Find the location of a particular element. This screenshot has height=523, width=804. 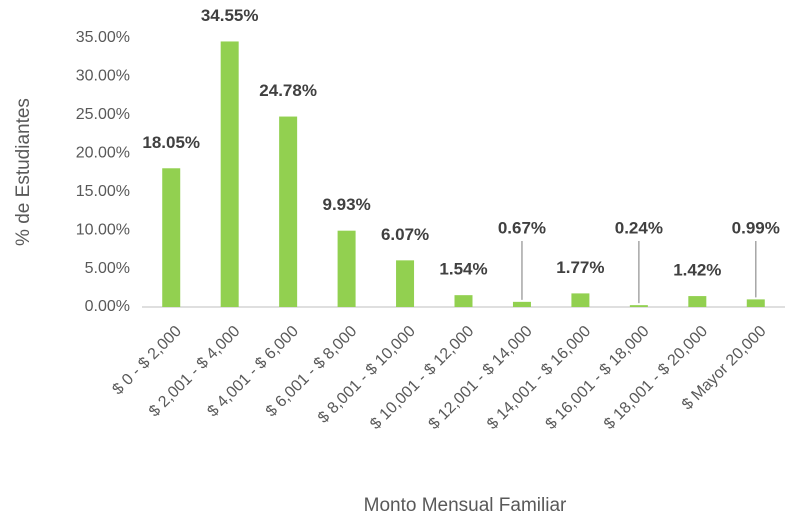

data-label: 9.93% is located at coordinates (346, 204).